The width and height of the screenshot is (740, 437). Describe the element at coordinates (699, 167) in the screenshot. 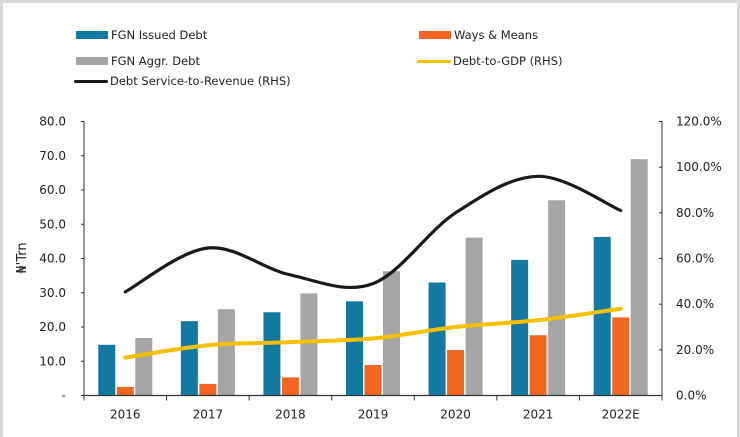

I see `y-tick-label-right: 100.0%` at that location.